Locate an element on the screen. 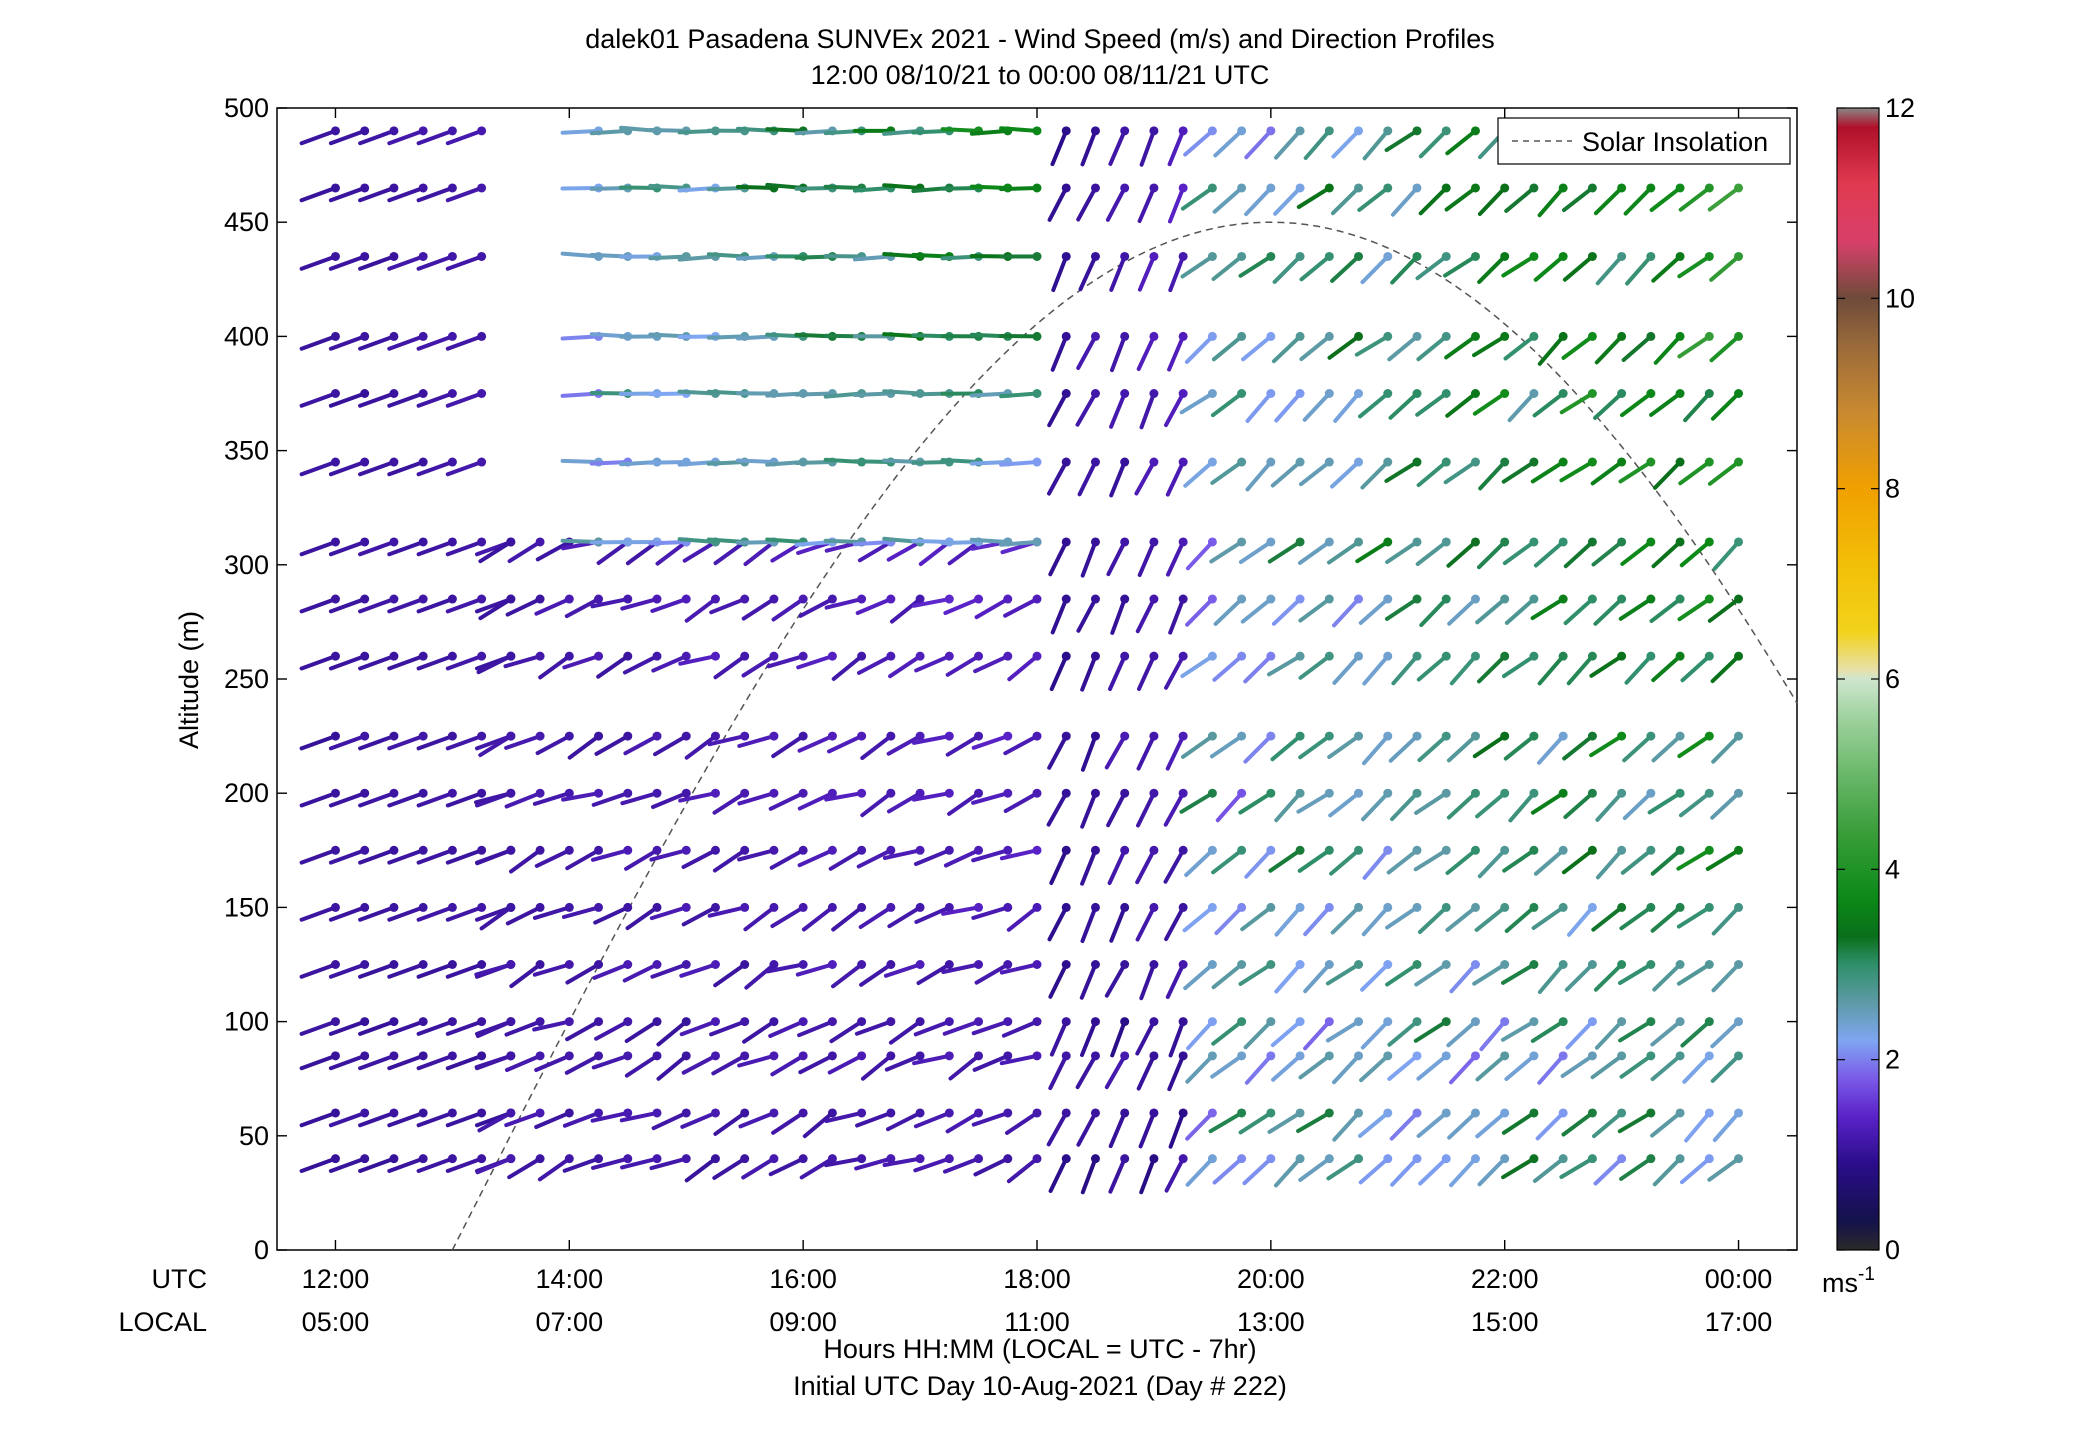 The width and height of the screenshot is (2098, 1430). x-tick-label-utc: 16:00 is located at coordinates (803, 1279).